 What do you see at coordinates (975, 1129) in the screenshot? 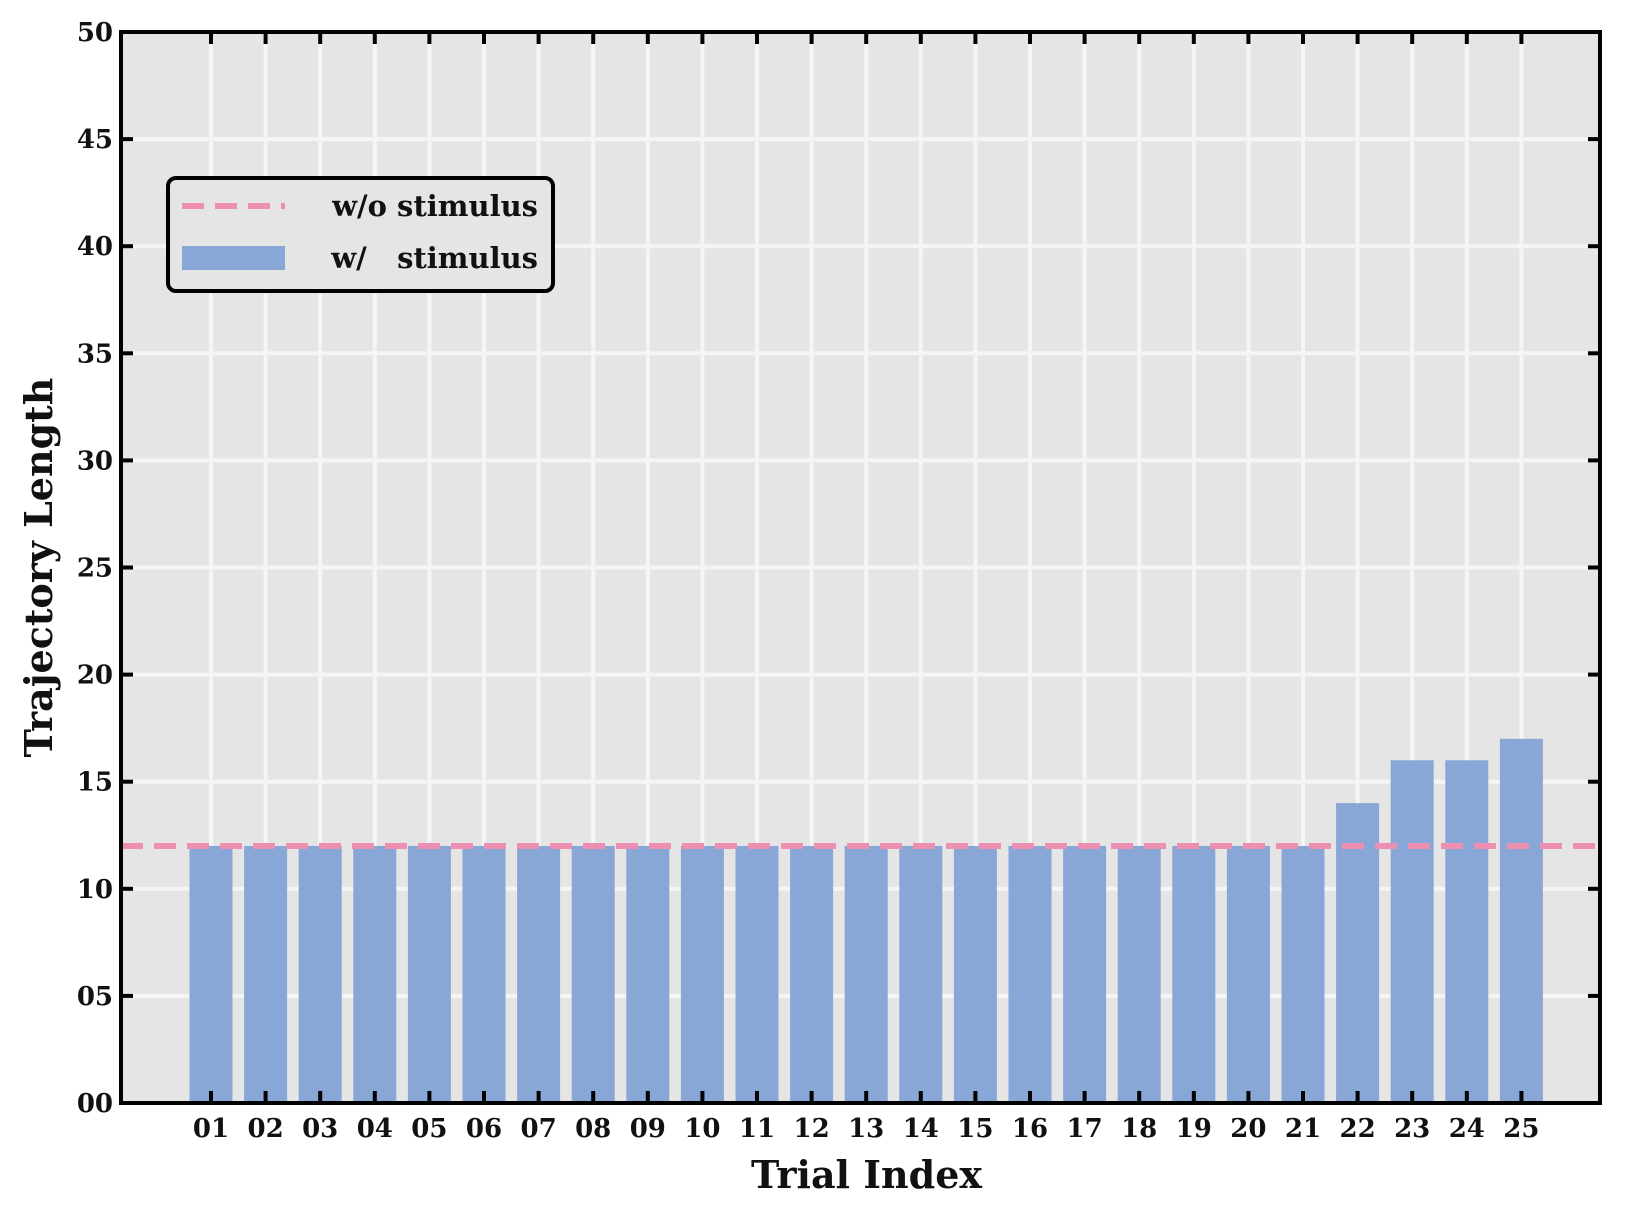
I see `x-tick-label: 15` at bounding box center [975, 1129].